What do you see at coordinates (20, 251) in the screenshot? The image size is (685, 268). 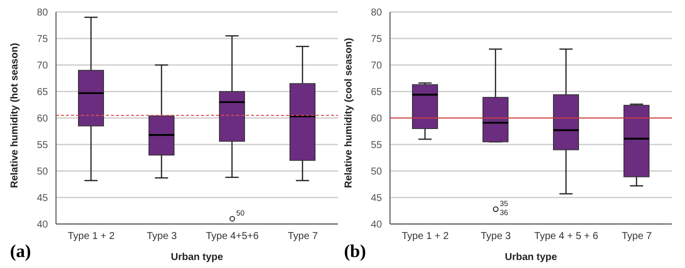 I see `text: (a)` at bounding box center [20, 251].